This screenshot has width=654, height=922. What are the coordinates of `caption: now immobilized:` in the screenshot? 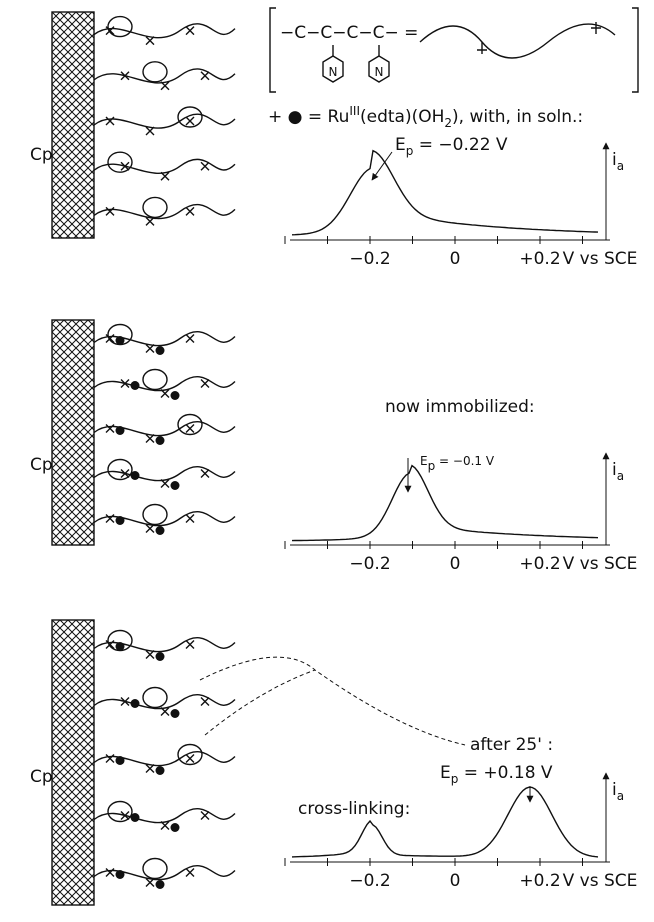 It's located at (460, 407).